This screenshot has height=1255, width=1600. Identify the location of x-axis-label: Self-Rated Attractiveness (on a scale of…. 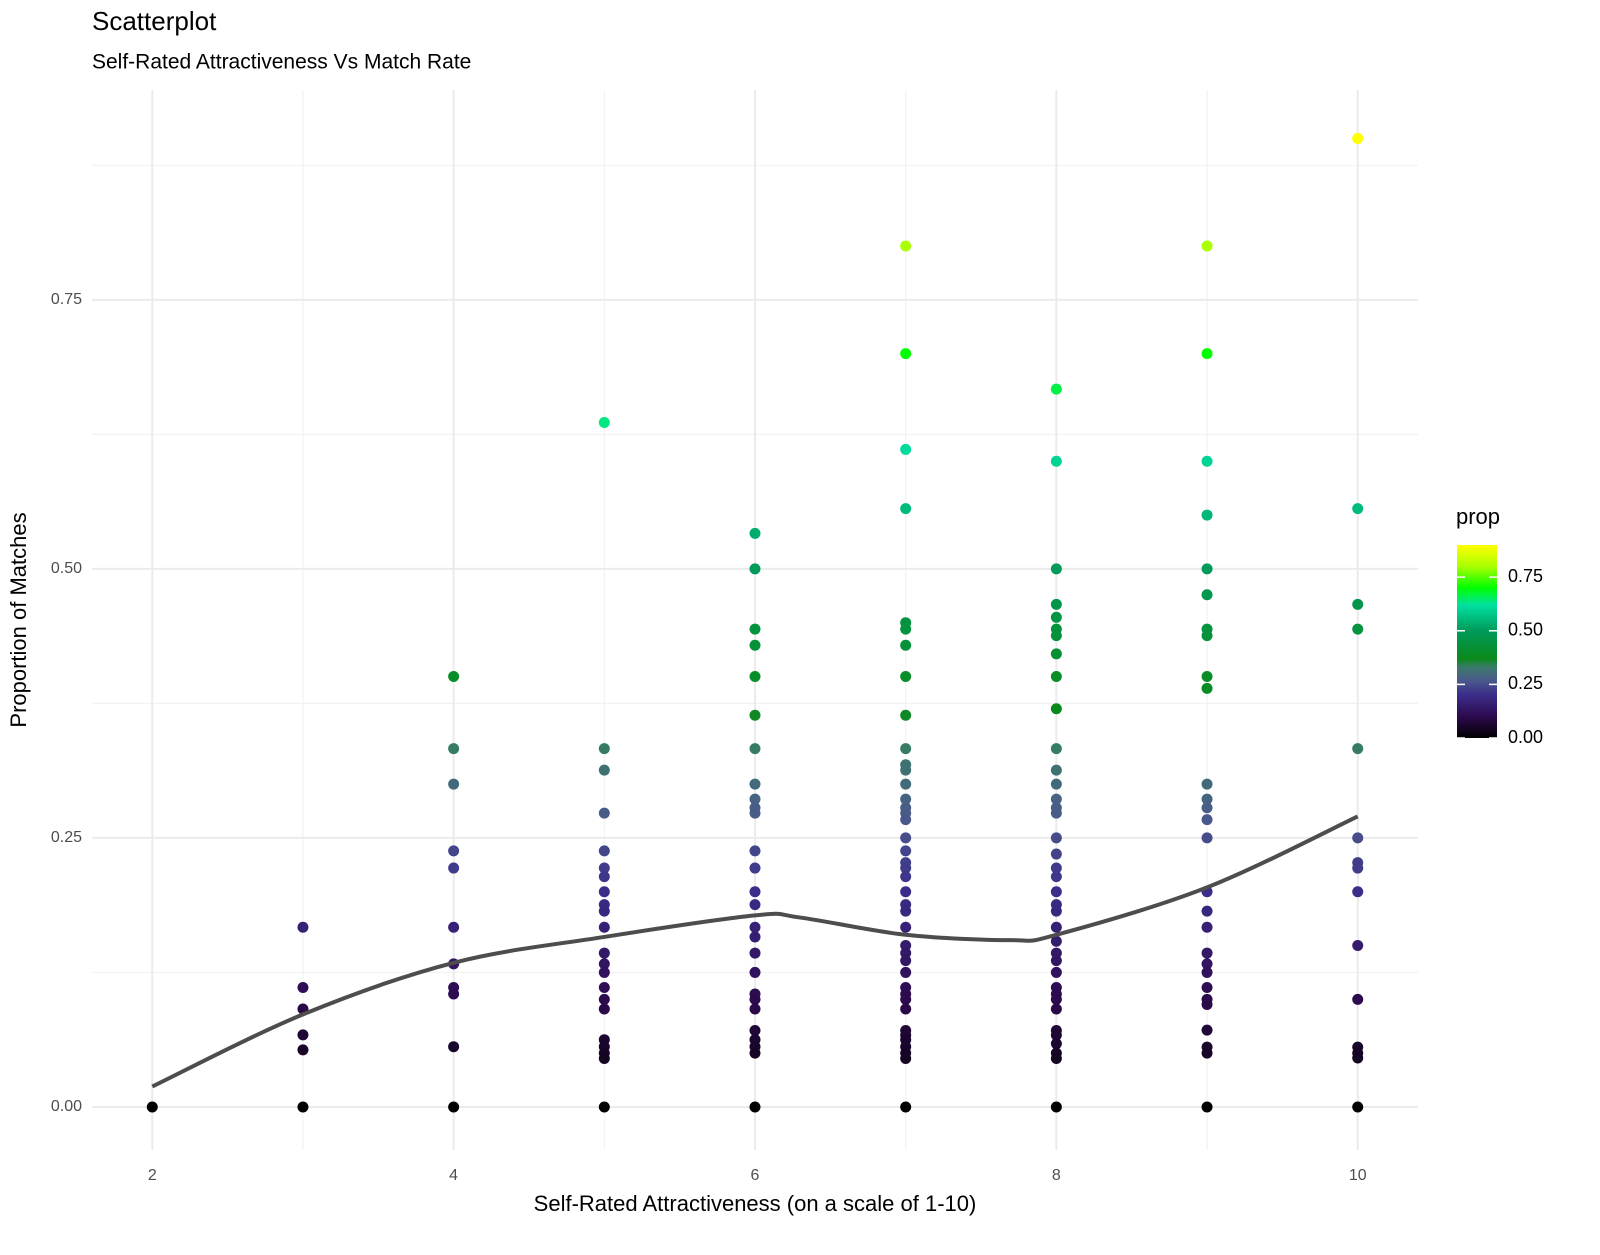
(755, 1203).